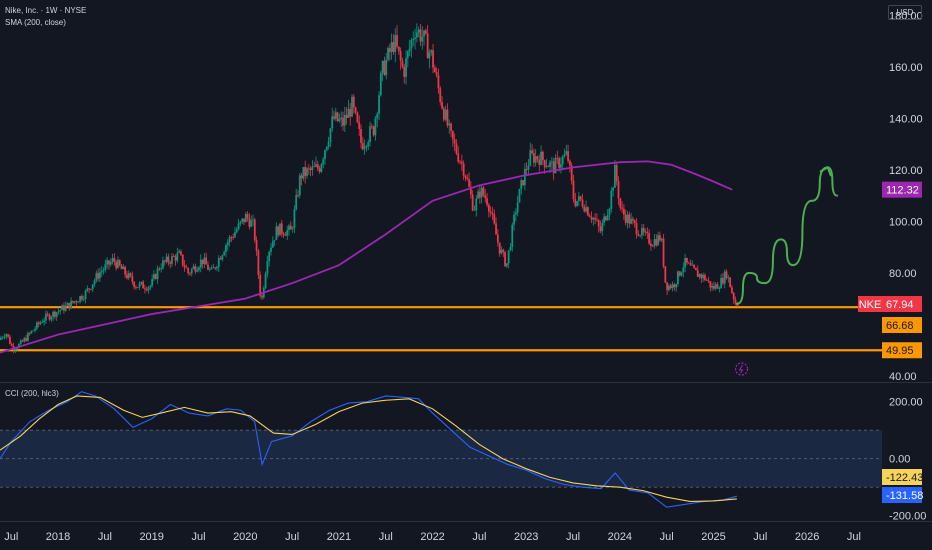 The height and width of the screenshot is (550, 932). I want to click on price-axis-tick-label: 120.00, so click(906, 171).